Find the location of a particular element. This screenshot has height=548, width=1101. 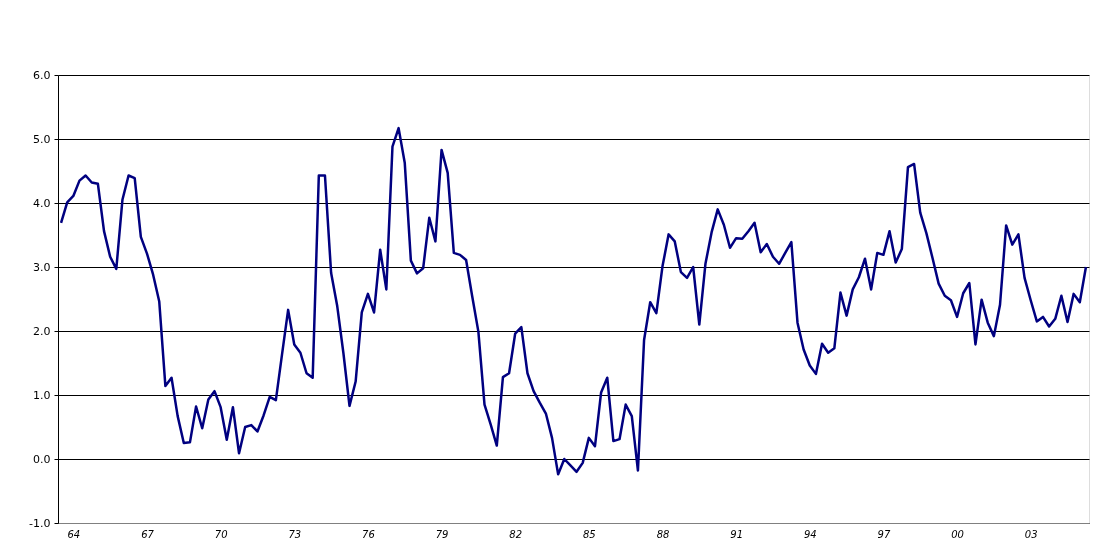

y-tick-label: 0.0 is located at coordinates (42, 459).